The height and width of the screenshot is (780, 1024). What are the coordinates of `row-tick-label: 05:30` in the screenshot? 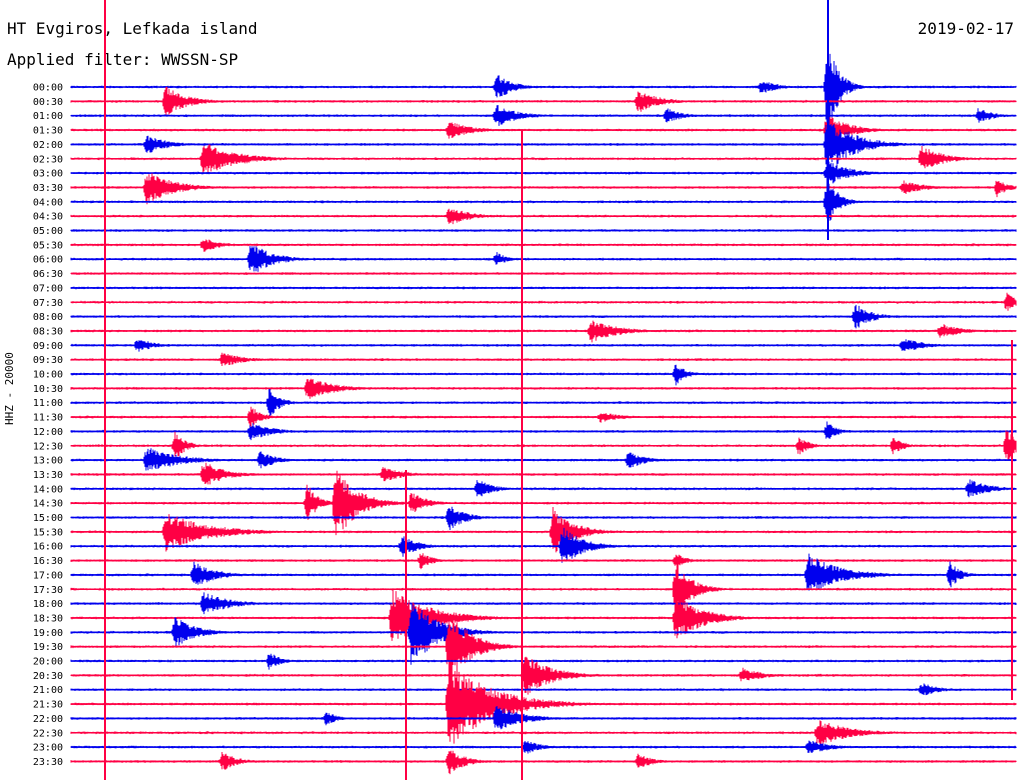 It's located at (48, 245).